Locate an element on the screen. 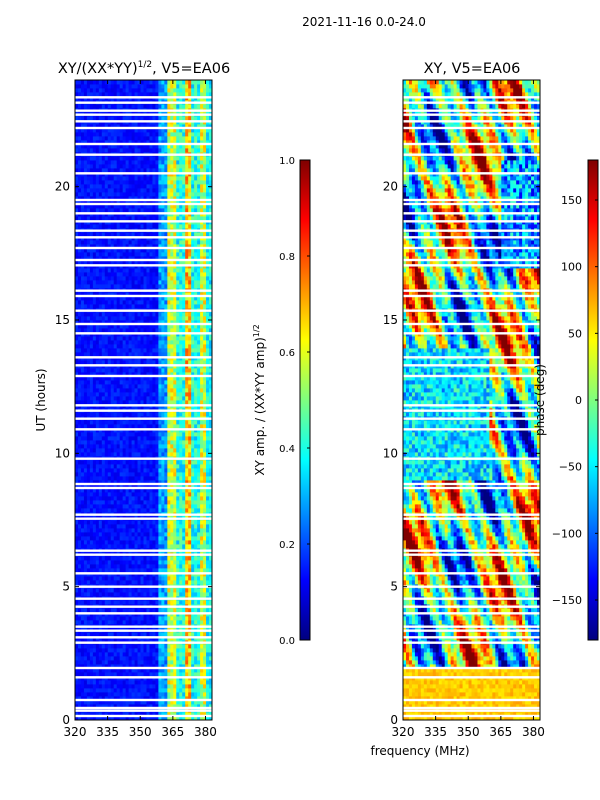 This screenshot has height=800, width=600. figure-suptitle: 2021-11-16 0.0-24.0 is located at coordinates (364, 22).